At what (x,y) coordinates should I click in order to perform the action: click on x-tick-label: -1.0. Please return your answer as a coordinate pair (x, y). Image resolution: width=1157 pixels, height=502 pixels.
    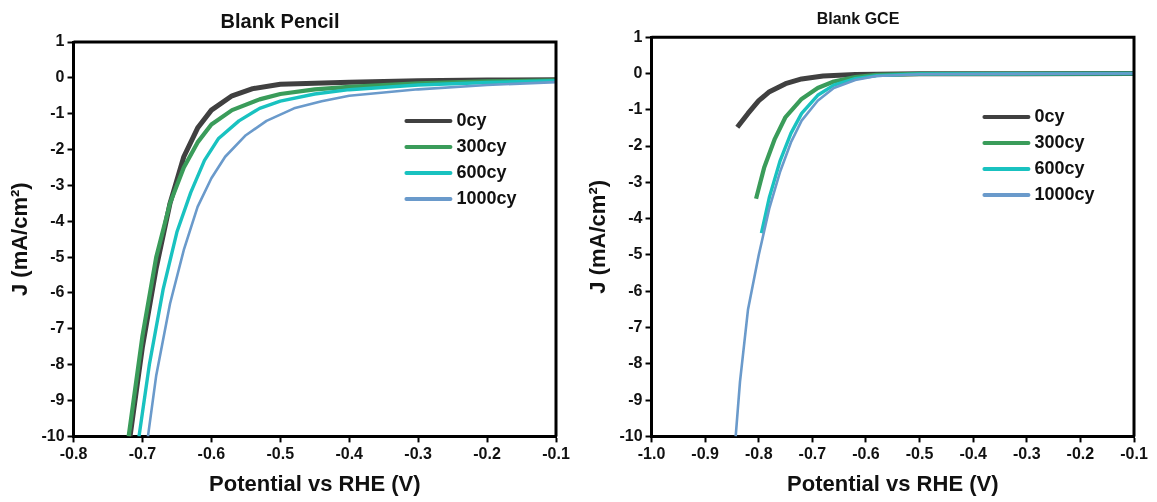
    Looking at the image, I should click on (651, 454).